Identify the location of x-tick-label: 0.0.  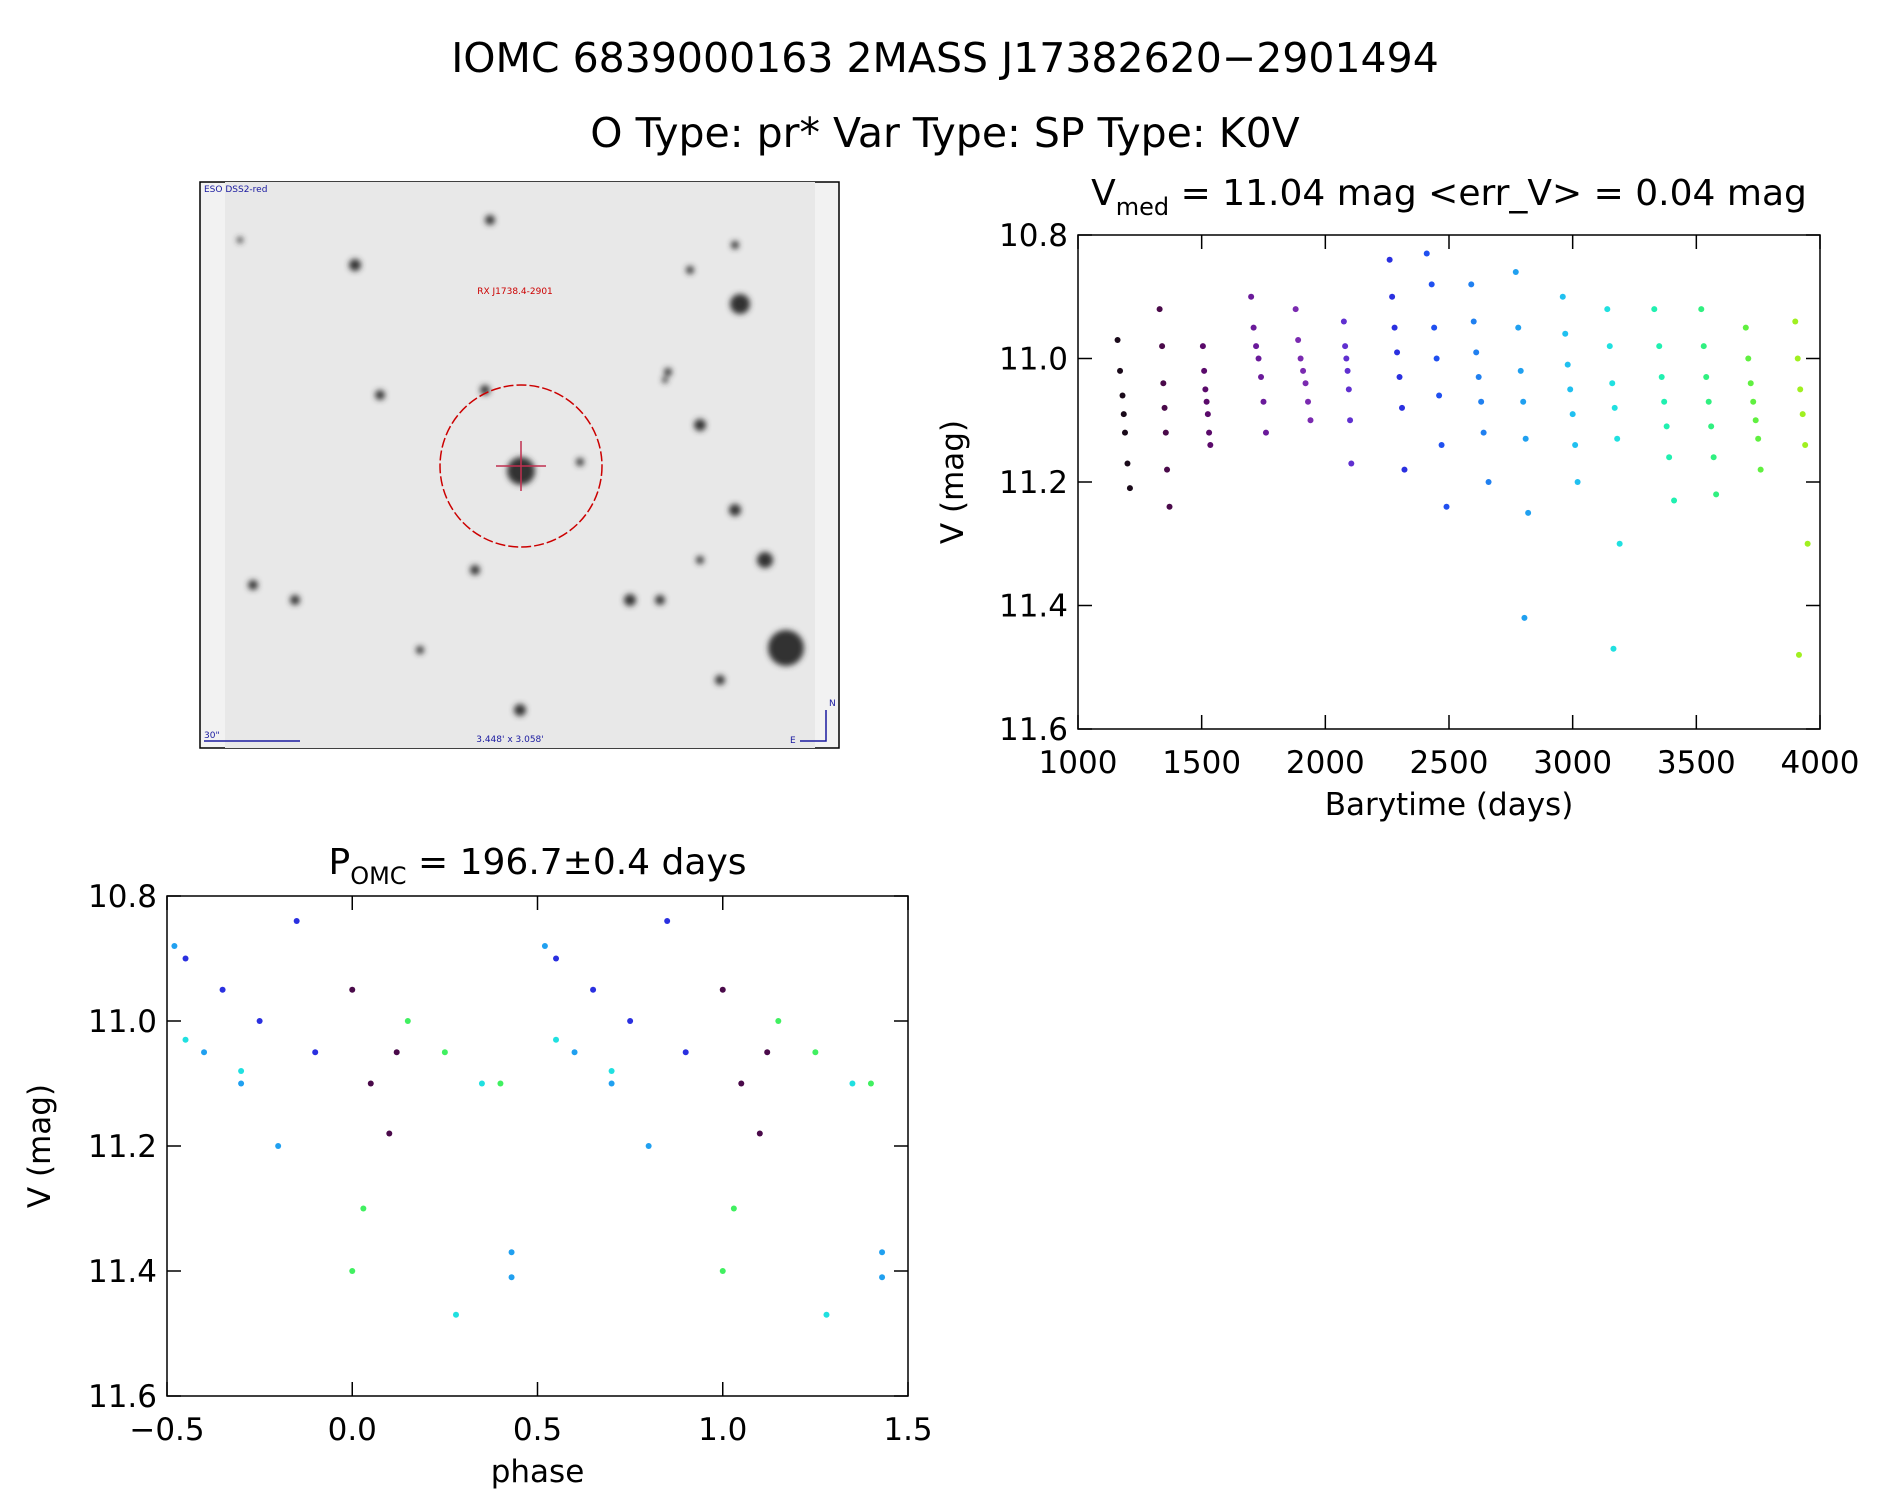
(352, 1430).